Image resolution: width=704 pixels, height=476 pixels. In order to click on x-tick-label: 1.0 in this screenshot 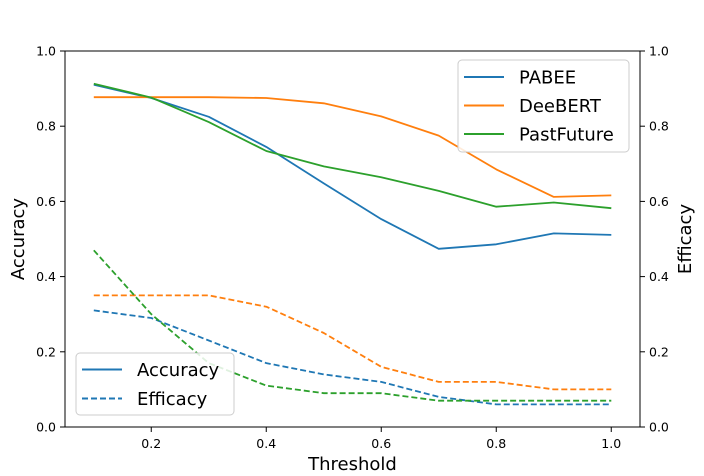, I will do `click(611, 443)`.